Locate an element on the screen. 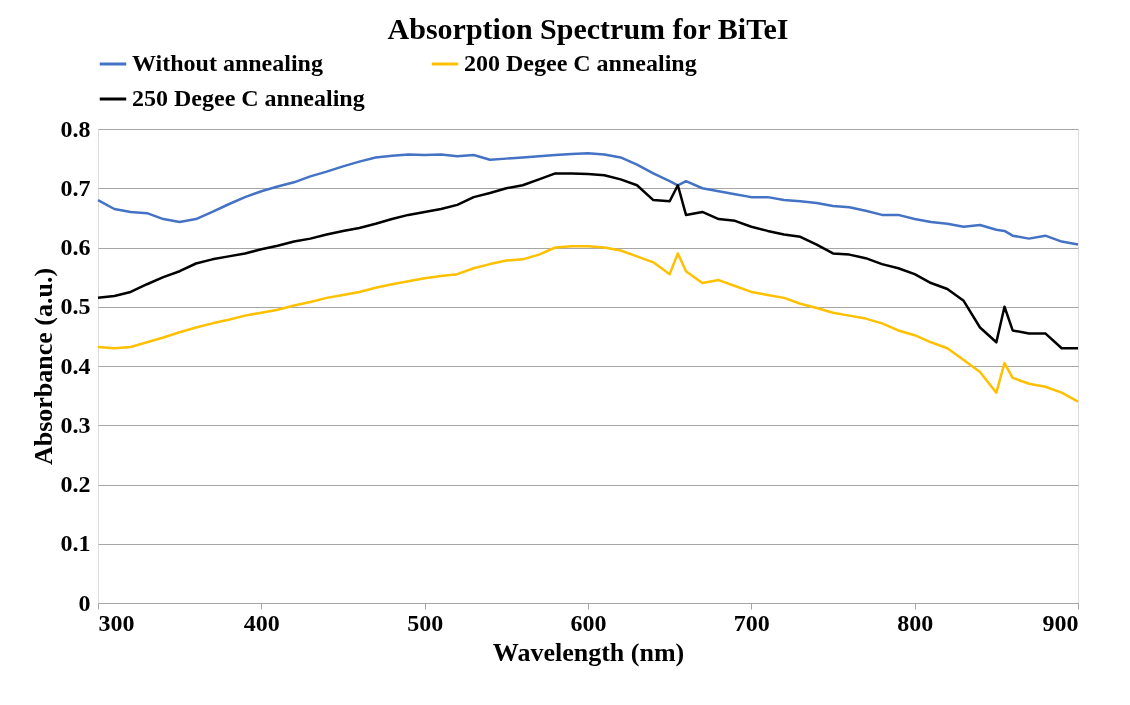 The image size is (1130, 705). x-tick-label: 600 is located at coordinates (588, 622).